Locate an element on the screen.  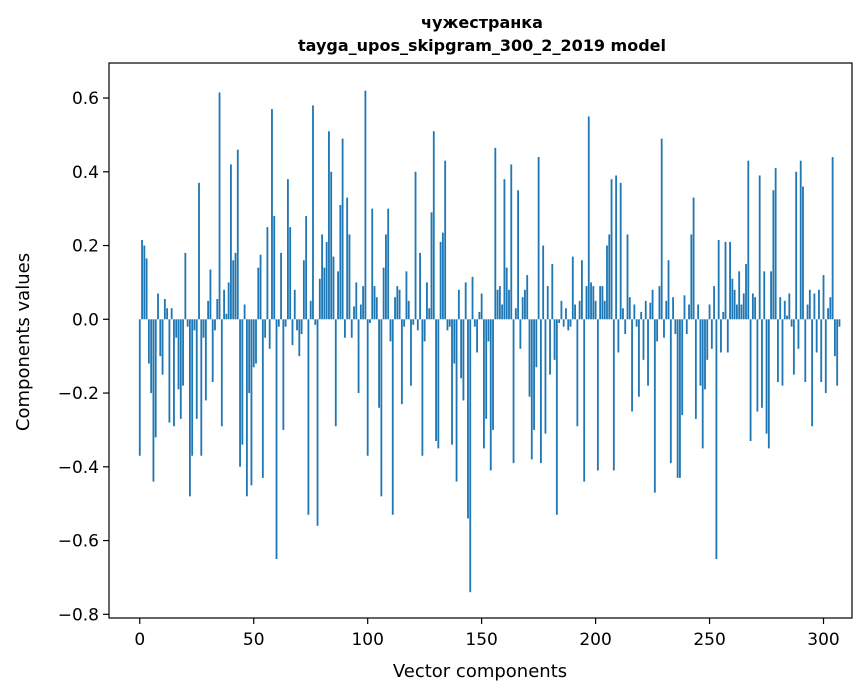
x-tick-label: 0 is located at coordinates (139, 640).